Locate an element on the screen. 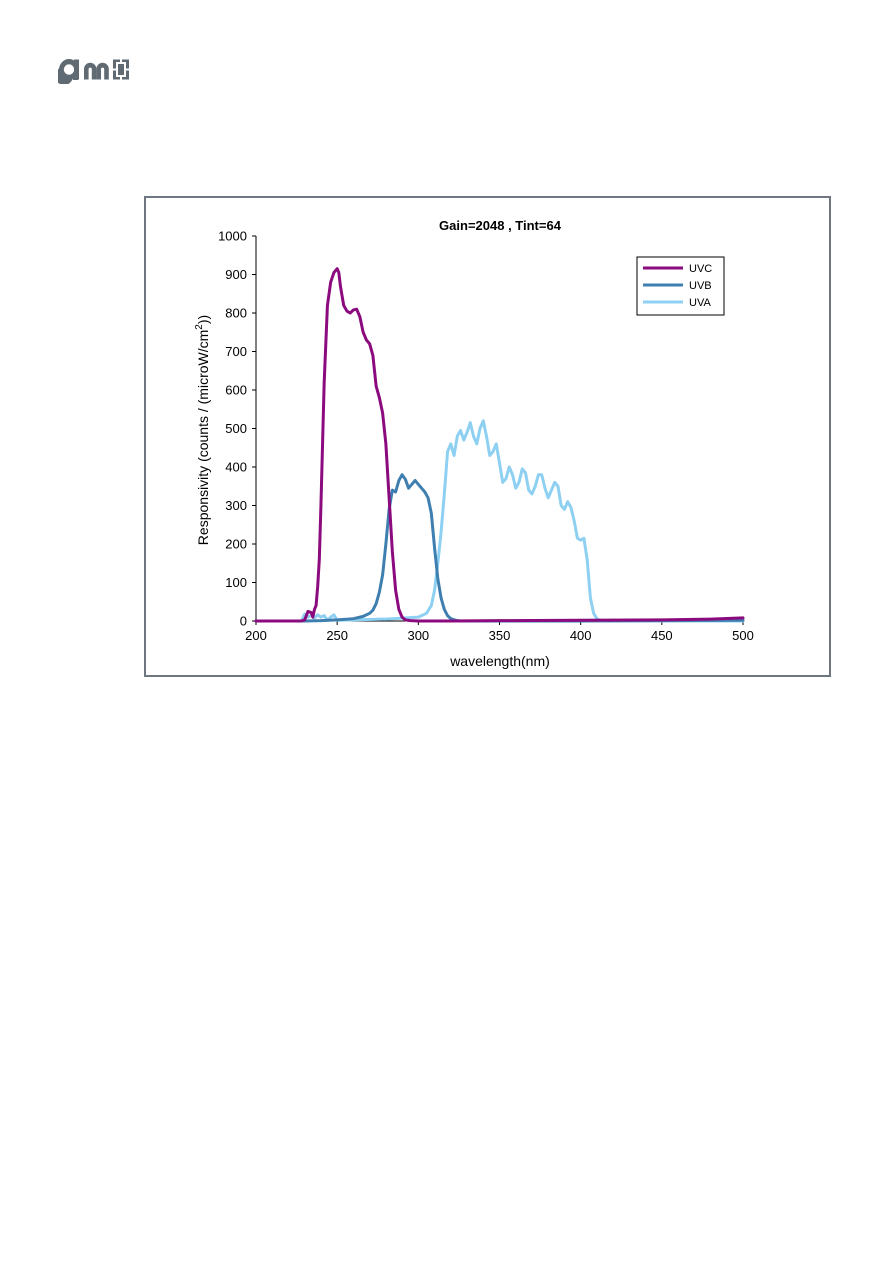 Image resolution: width=892 pixels, height=1261 pixels. ams-logo is located at coordinates (114, 66).